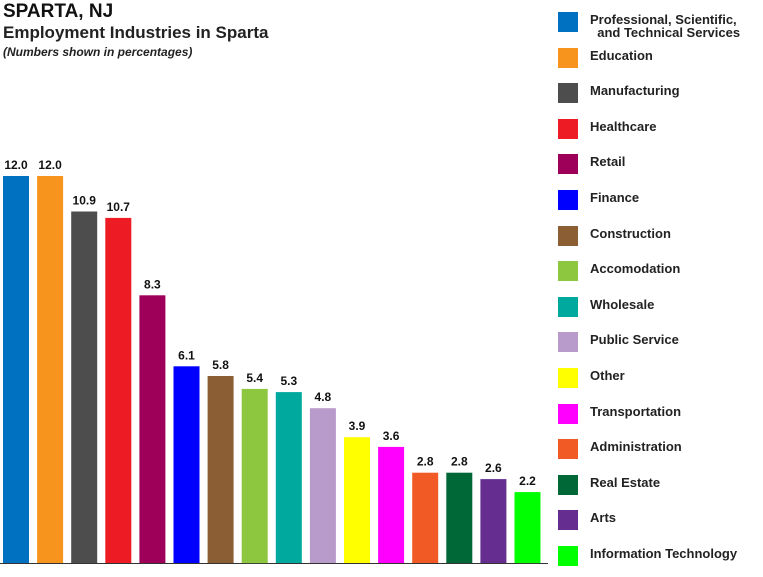  Describe the element at coordinates (220, 365) in the screenshot. I see `bar-value-label: 5.8` at that location.